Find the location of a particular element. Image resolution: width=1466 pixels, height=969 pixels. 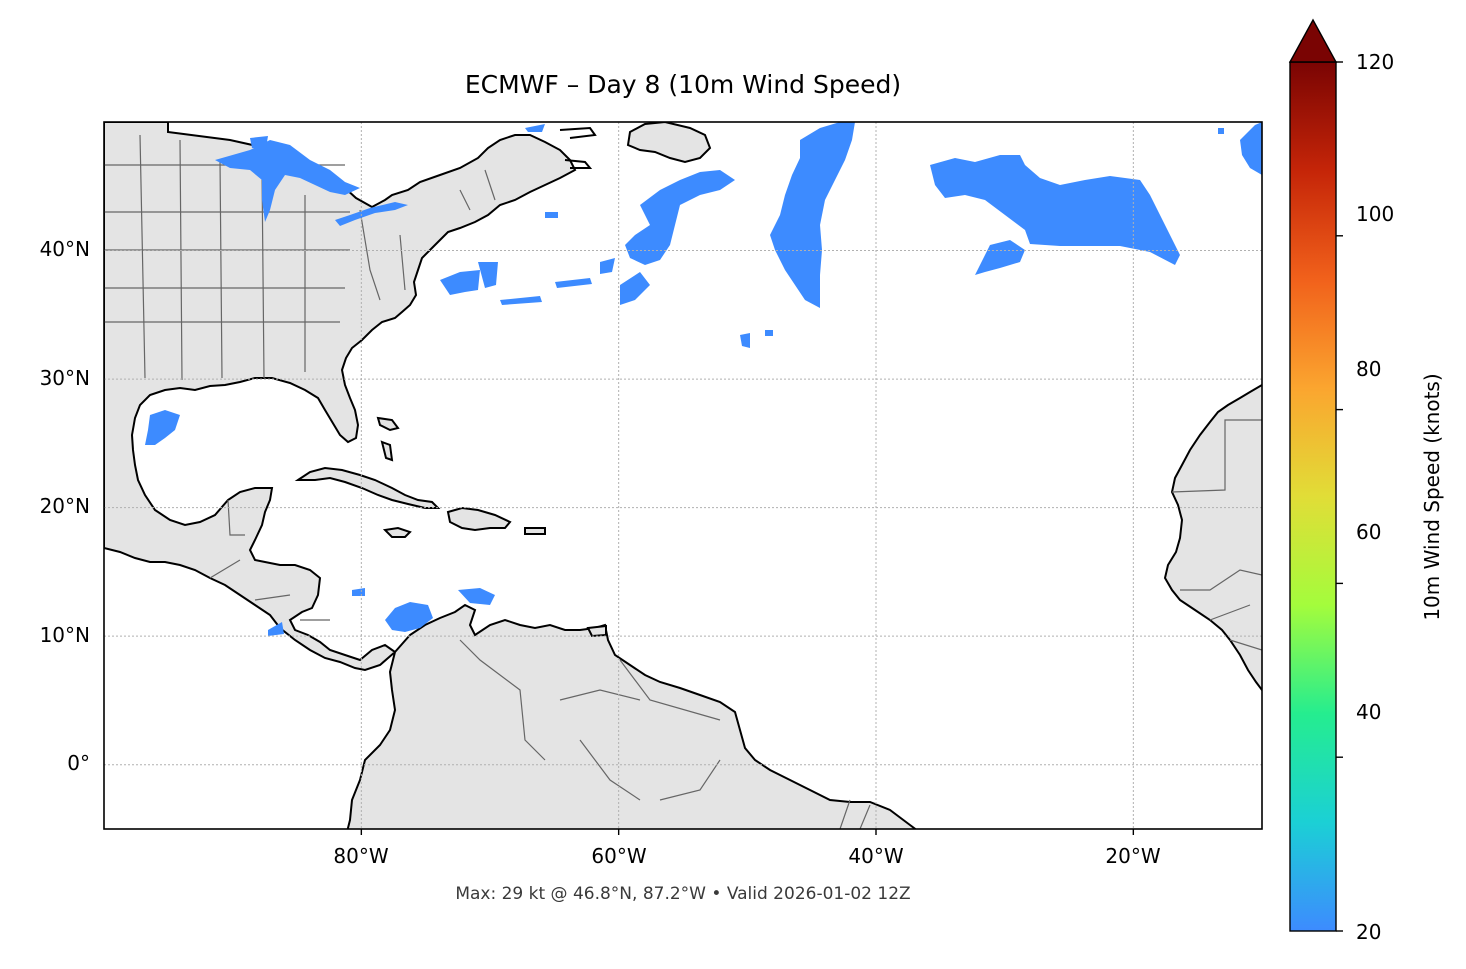

colorbar is located at coordinates (1315, 475).